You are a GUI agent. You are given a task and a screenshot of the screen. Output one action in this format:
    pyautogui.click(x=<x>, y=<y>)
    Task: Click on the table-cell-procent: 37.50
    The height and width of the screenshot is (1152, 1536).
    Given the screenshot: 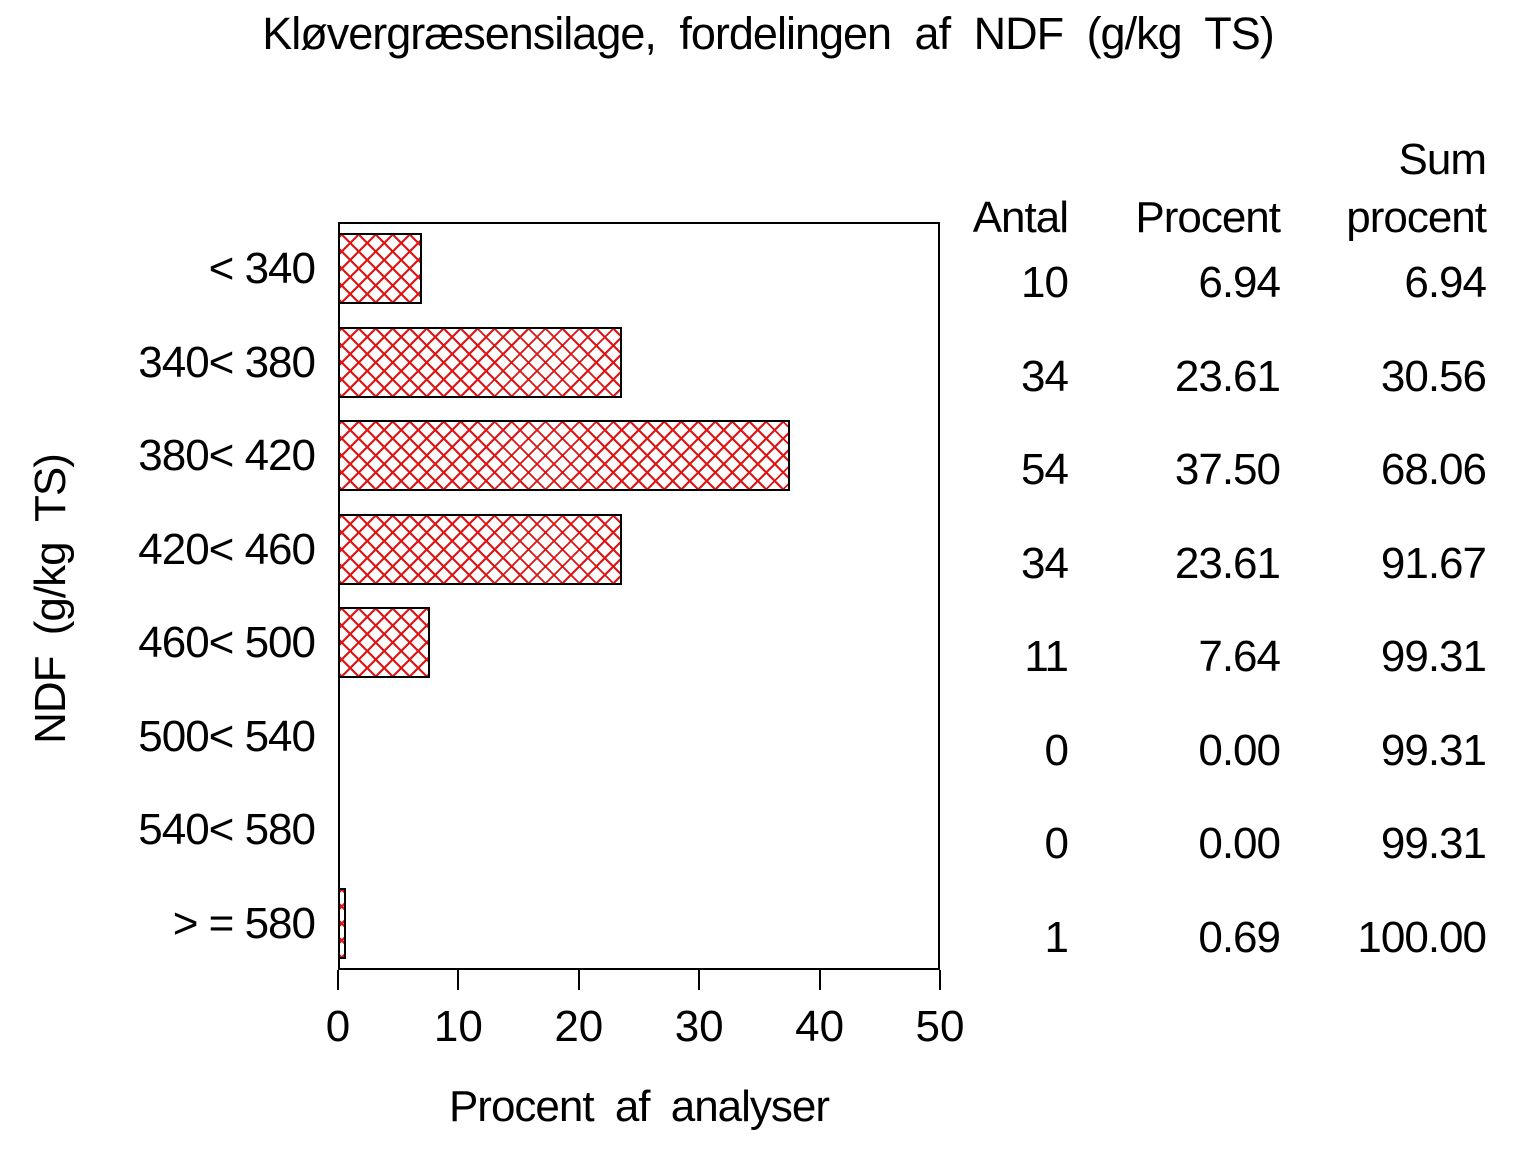 What is the action you would take?
    pyautogui.click(x=1227, y=469)
    